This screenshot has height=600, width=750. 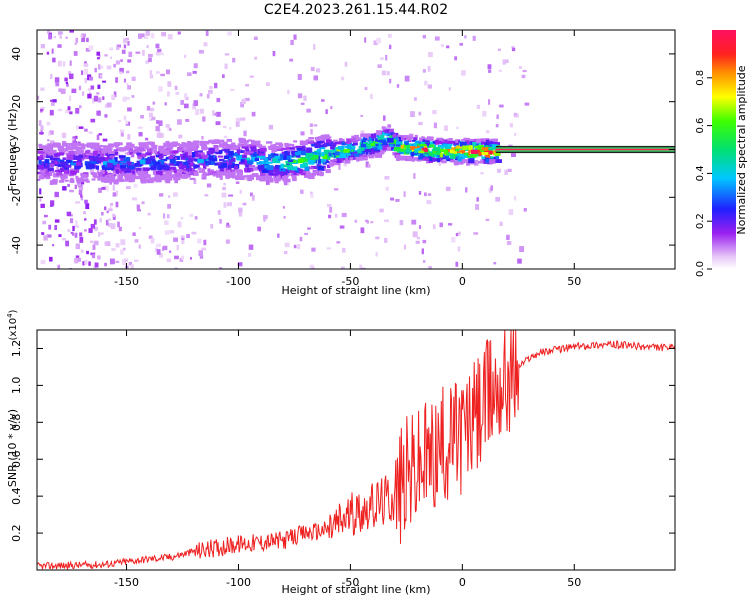 What do you see at coordinates (585, 149) in the screenshot?
I see `heatmap-tone-core` at bounding box center [585, 149].